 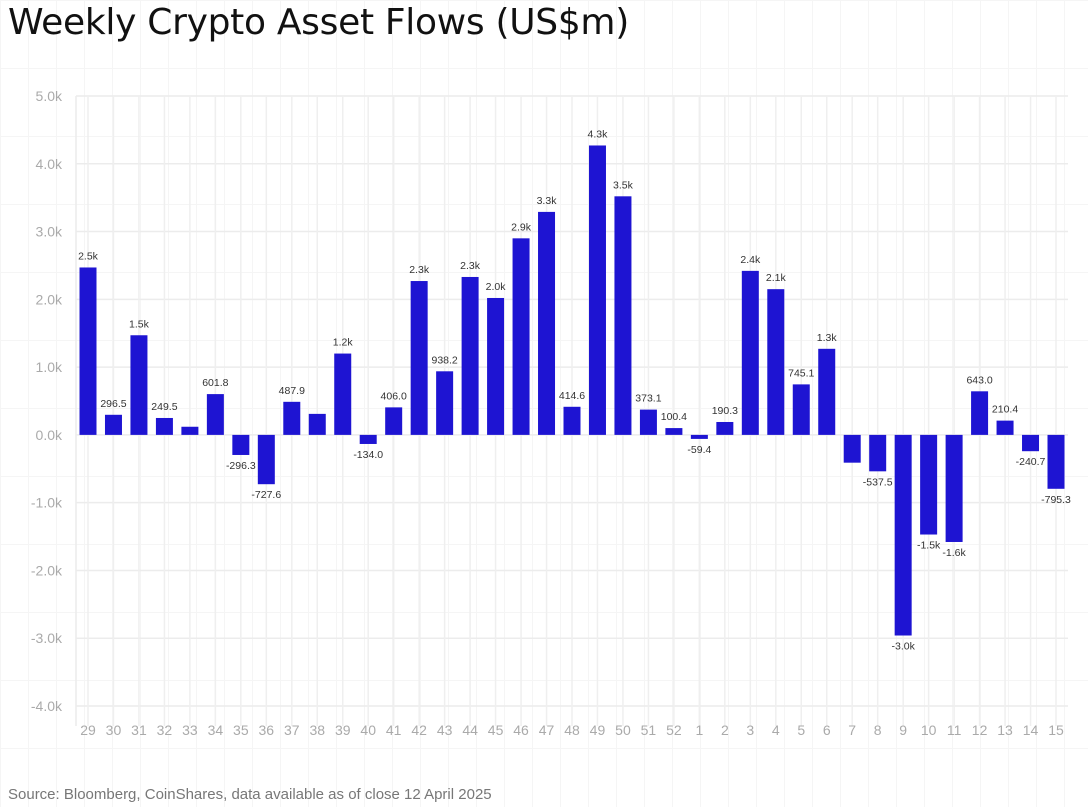 I want to click on x-tick-label: 5, so click(x=801, y=730).